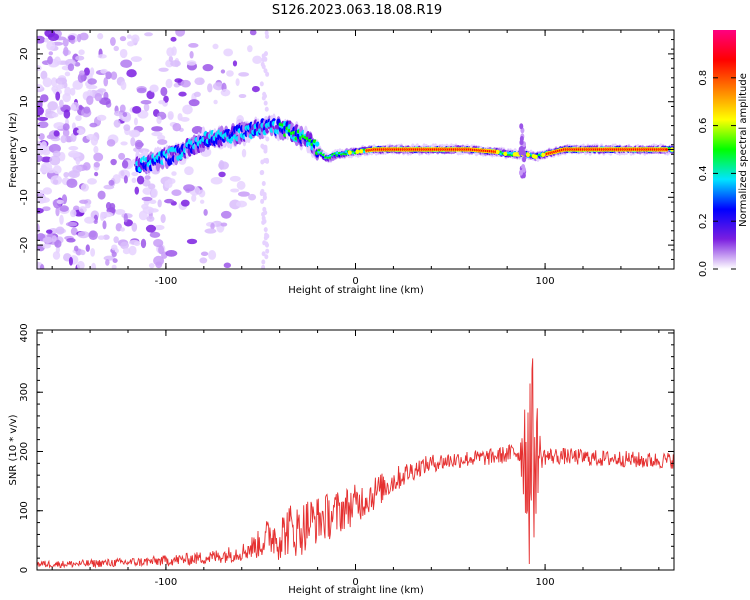 The width and height of the screenshot is (750, 600). What do you see at coordinates (703, 126) in the screenshot?
I see `colorbar-tick-label: 0.6` at bounding box center [703, 126].